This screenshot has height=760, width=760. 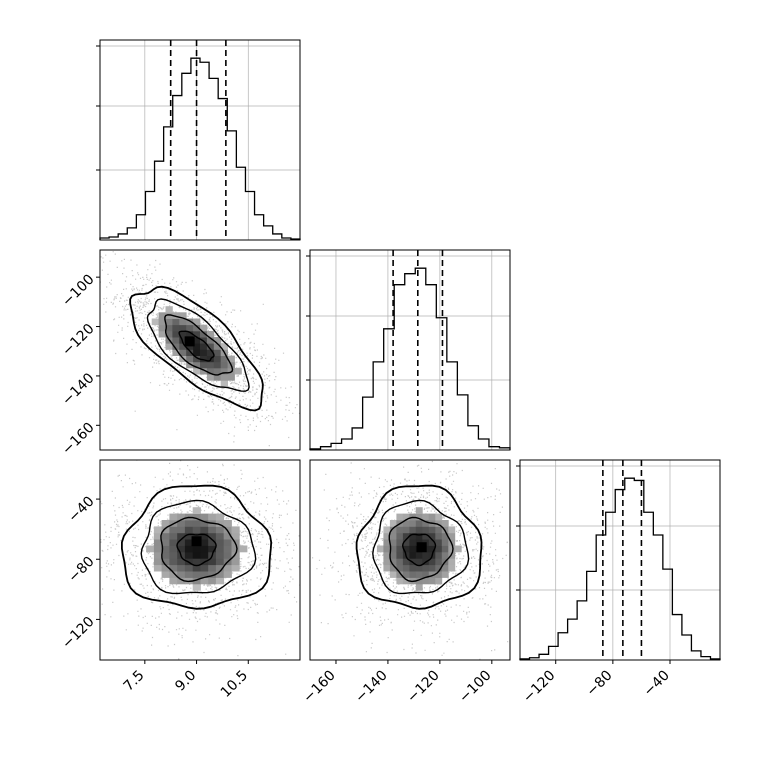 I want to click on x-tick-label: −140, so click(x=371, y=687).